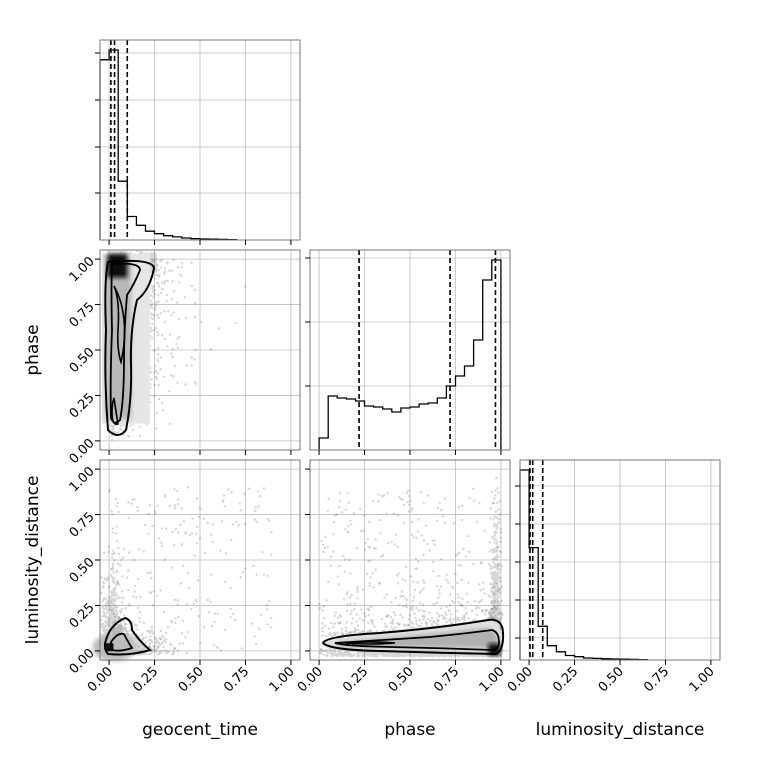 This screenshot has height=760, width=760. What do you see at coordinates (33, 560) in the screenshot?
I see `y-axis-label-luminosity-distance: luminosity_distance` at bounding box center [33, 560].